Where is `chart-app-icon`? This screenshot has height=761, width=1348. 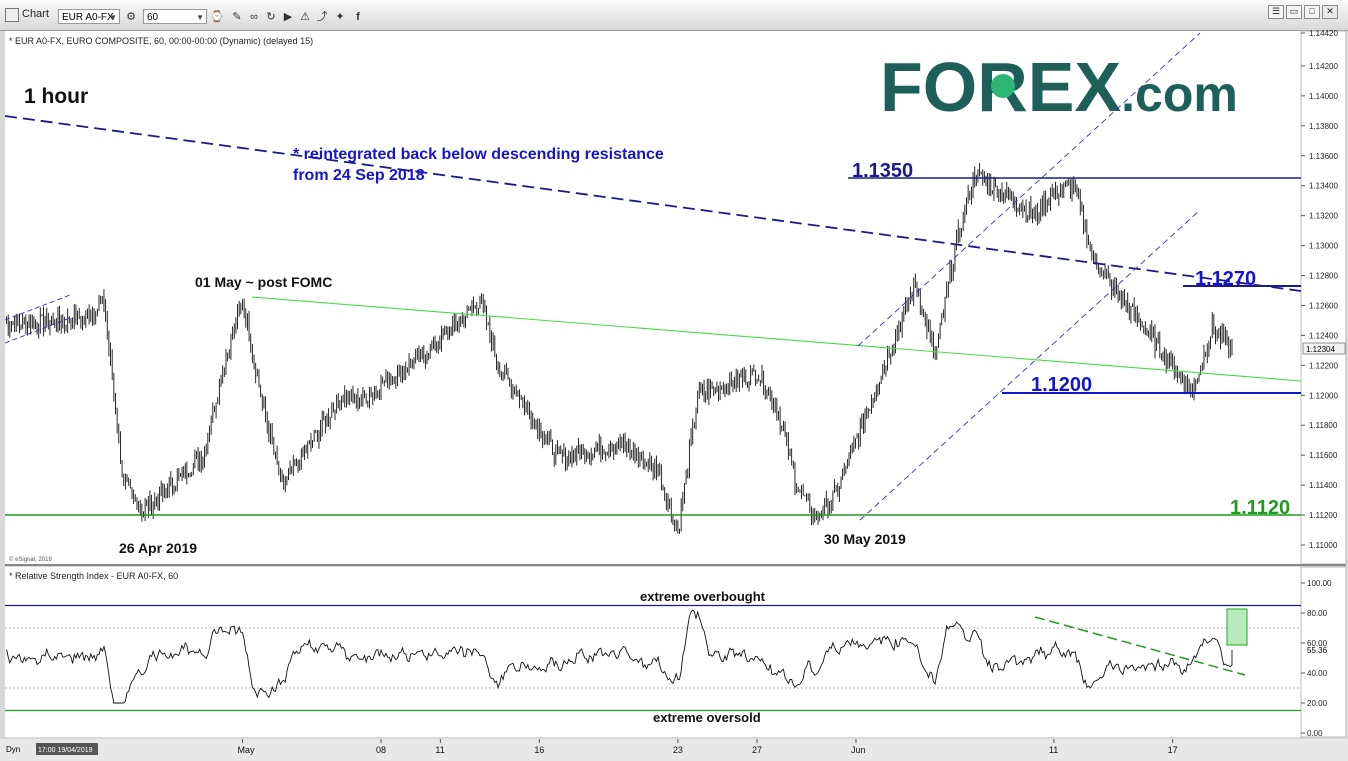
chart-app-icon is located at coordinates (12, 15).